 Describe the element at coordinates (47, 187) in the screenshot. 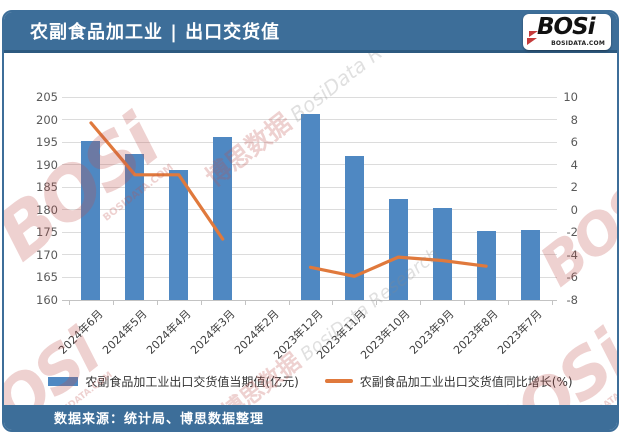

I see `y-axis-label-left: 185` at that location.